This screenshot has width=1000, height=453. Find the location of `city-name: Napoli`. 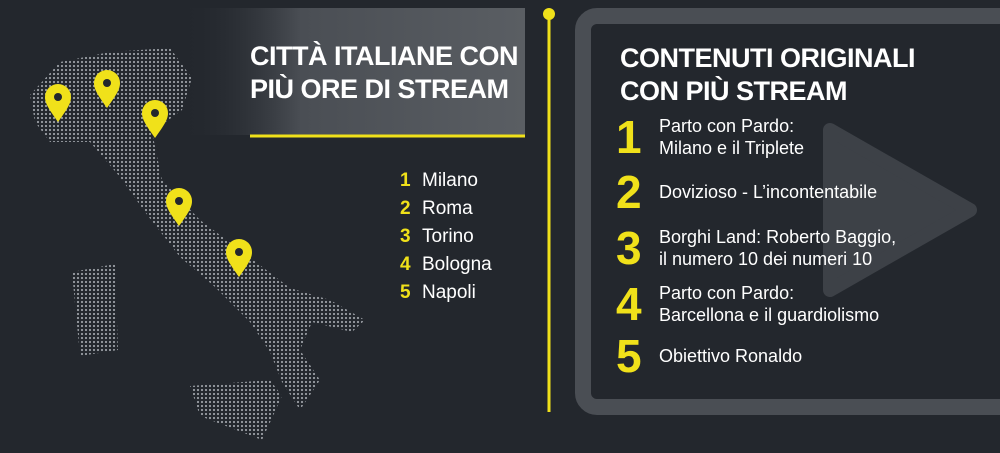

city-name: Napoli is located at coordinates (449, 292).